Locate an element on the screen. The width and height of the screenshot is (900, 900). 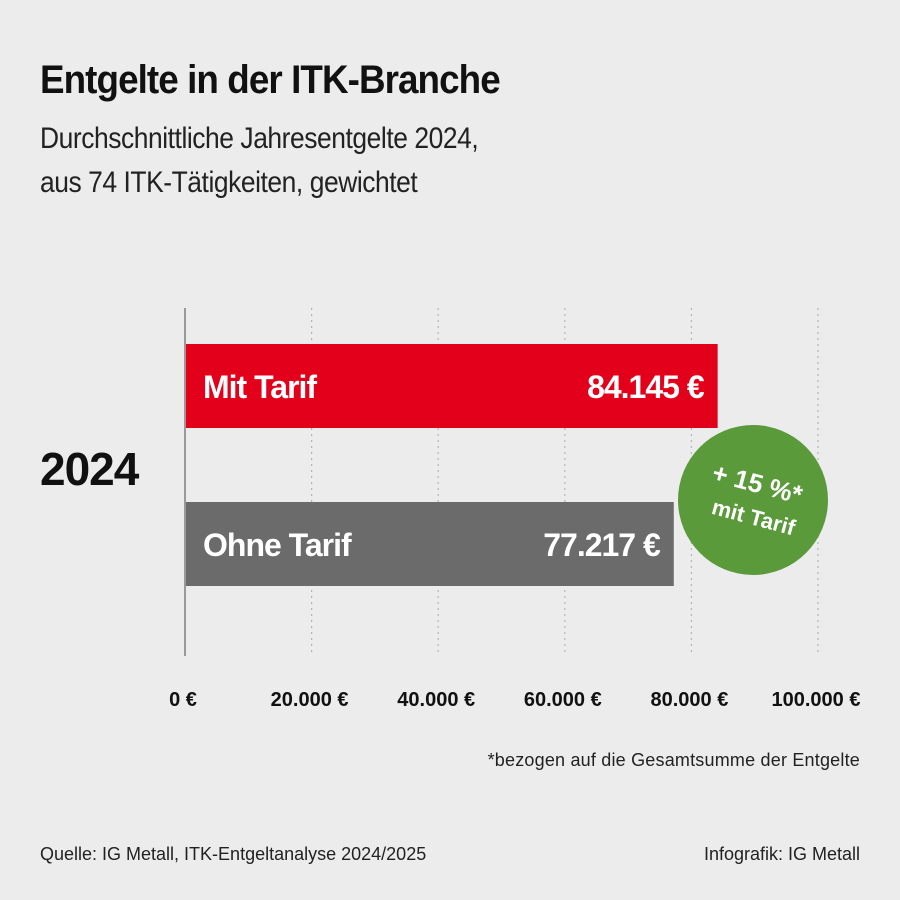
subtitle-line-2: aus 74 ITK-Tätigkeiten, gewichtet is located at coordinates (229, 182).